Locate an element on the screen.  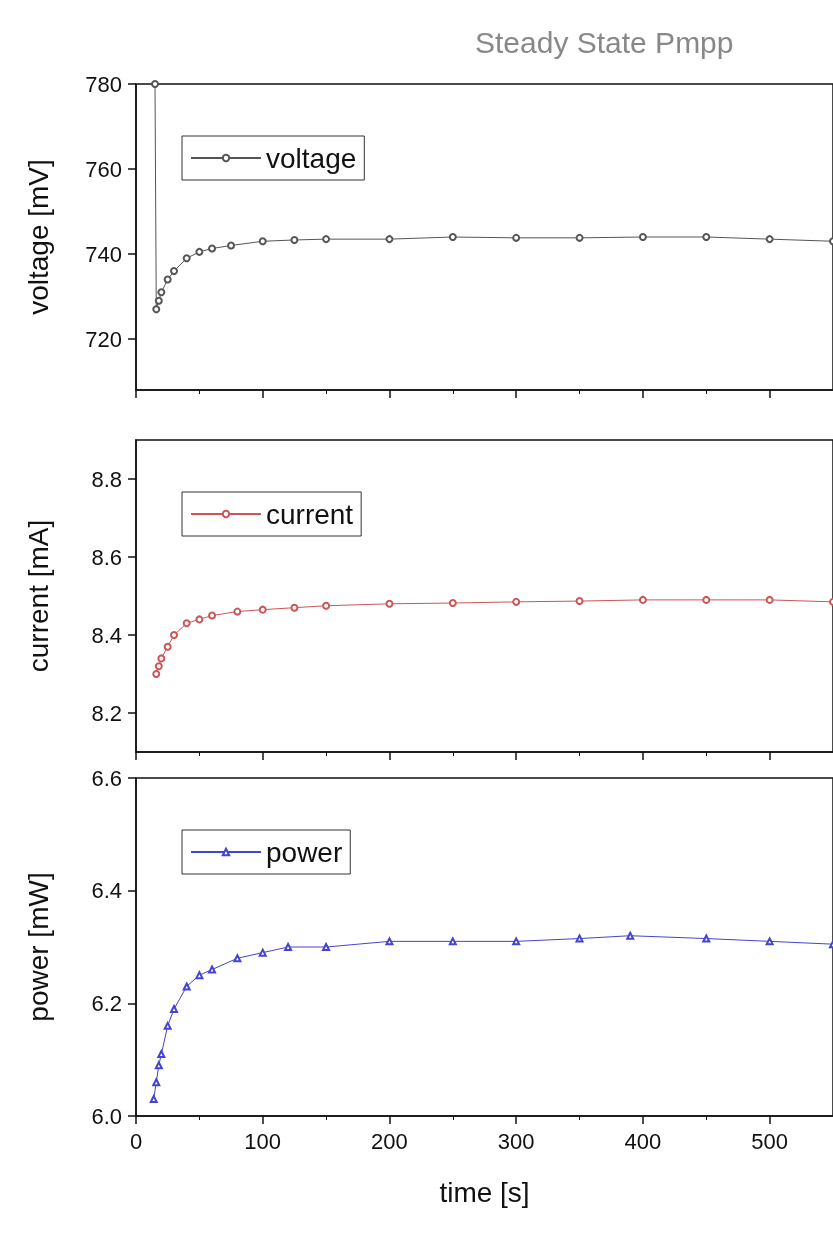
y-axis-title: voltage [mV] is located at coordinates (38, 237).